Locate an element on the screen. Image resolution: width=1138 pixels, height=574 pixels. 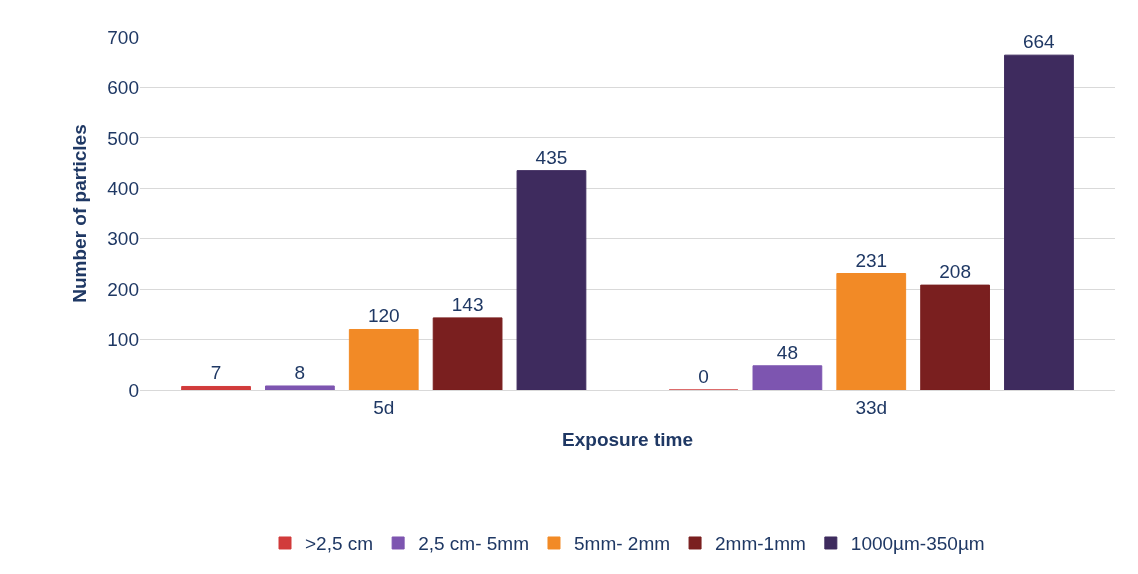
data-label: 208 is located at coordinates (955, 272).